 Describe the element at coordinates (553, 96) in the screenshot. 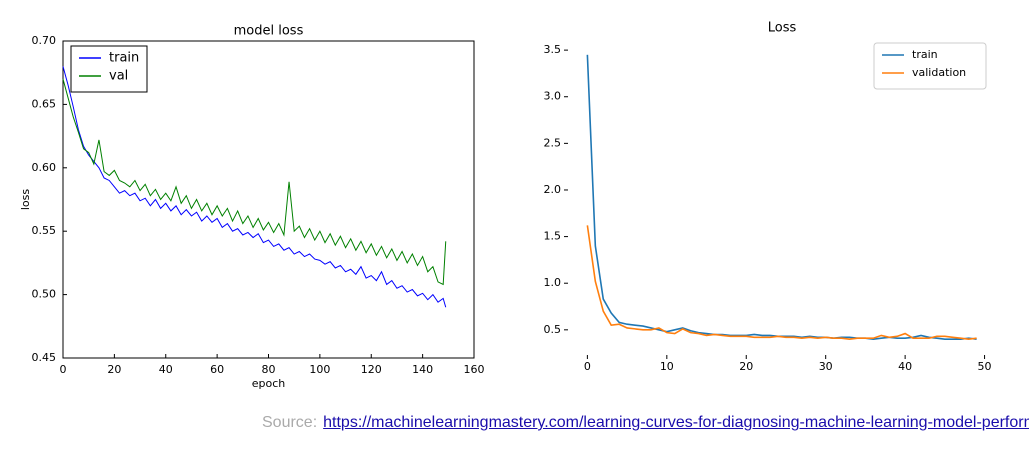

I see `y-tick-label: 3.0` at that location.